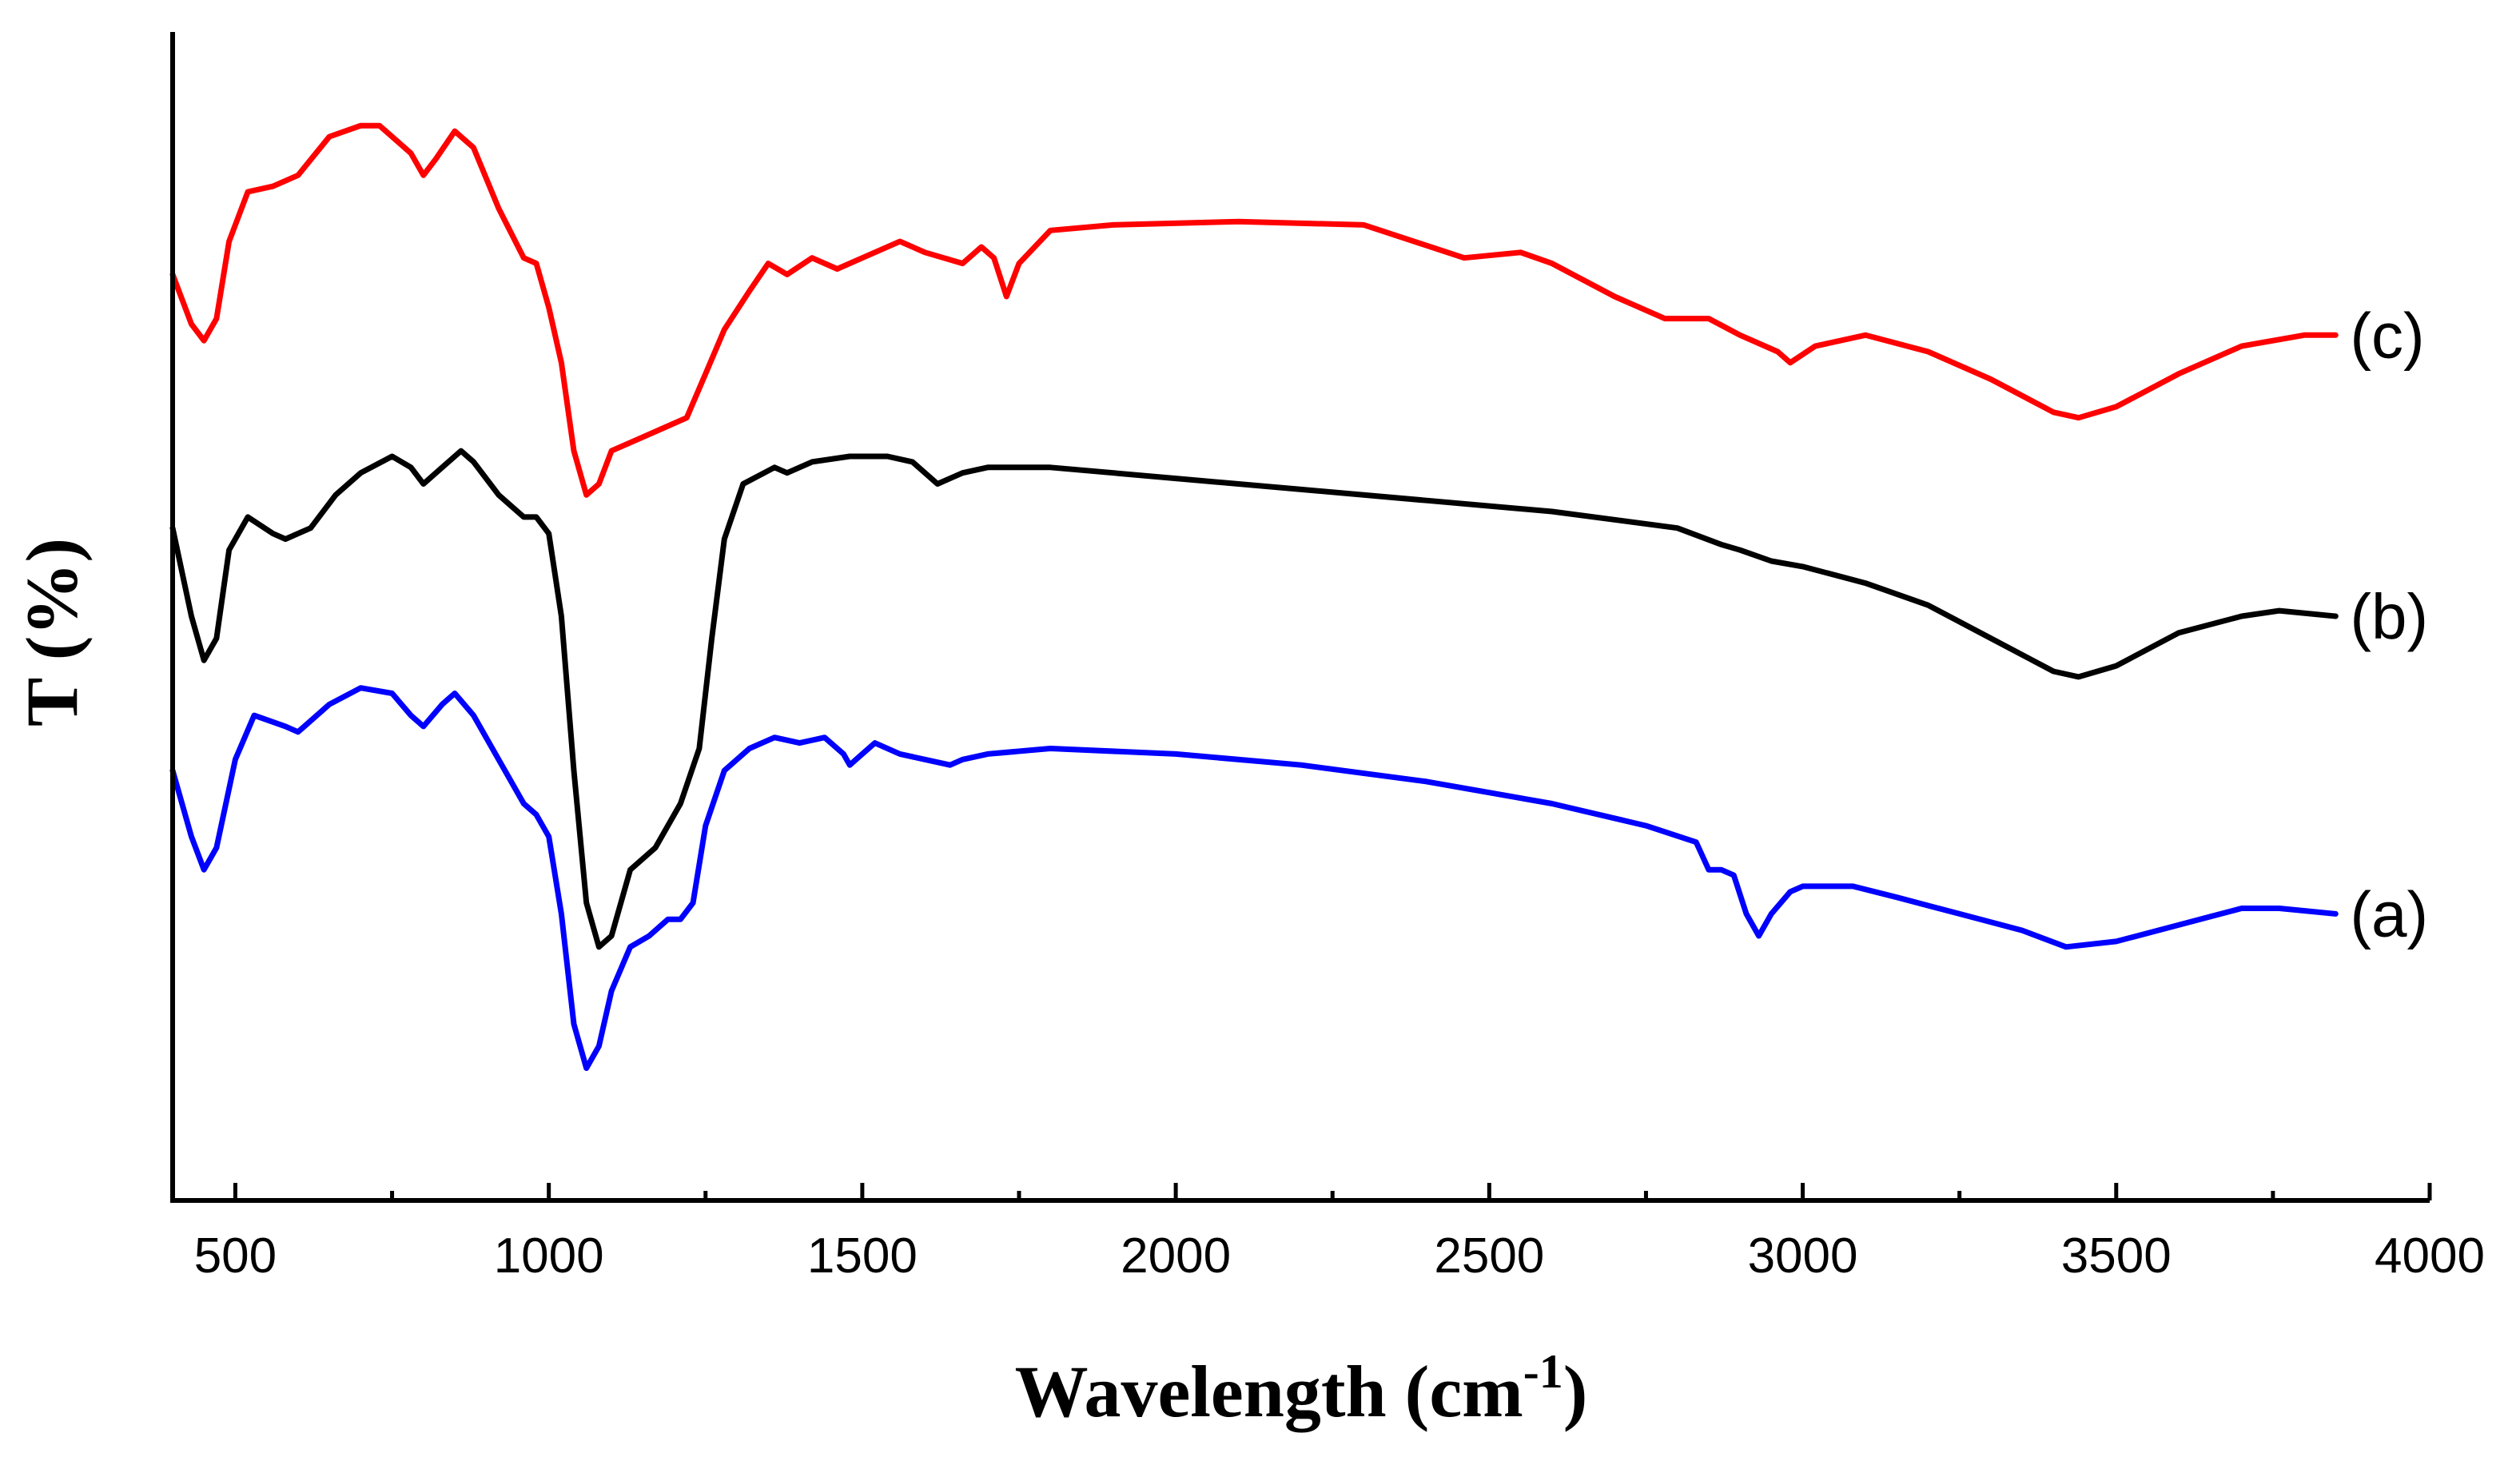 The image size is (2520, 1461). Describe the element at coordinates (2389, 617) in the screenshot. I see `series-label-b: (b)` at that location.